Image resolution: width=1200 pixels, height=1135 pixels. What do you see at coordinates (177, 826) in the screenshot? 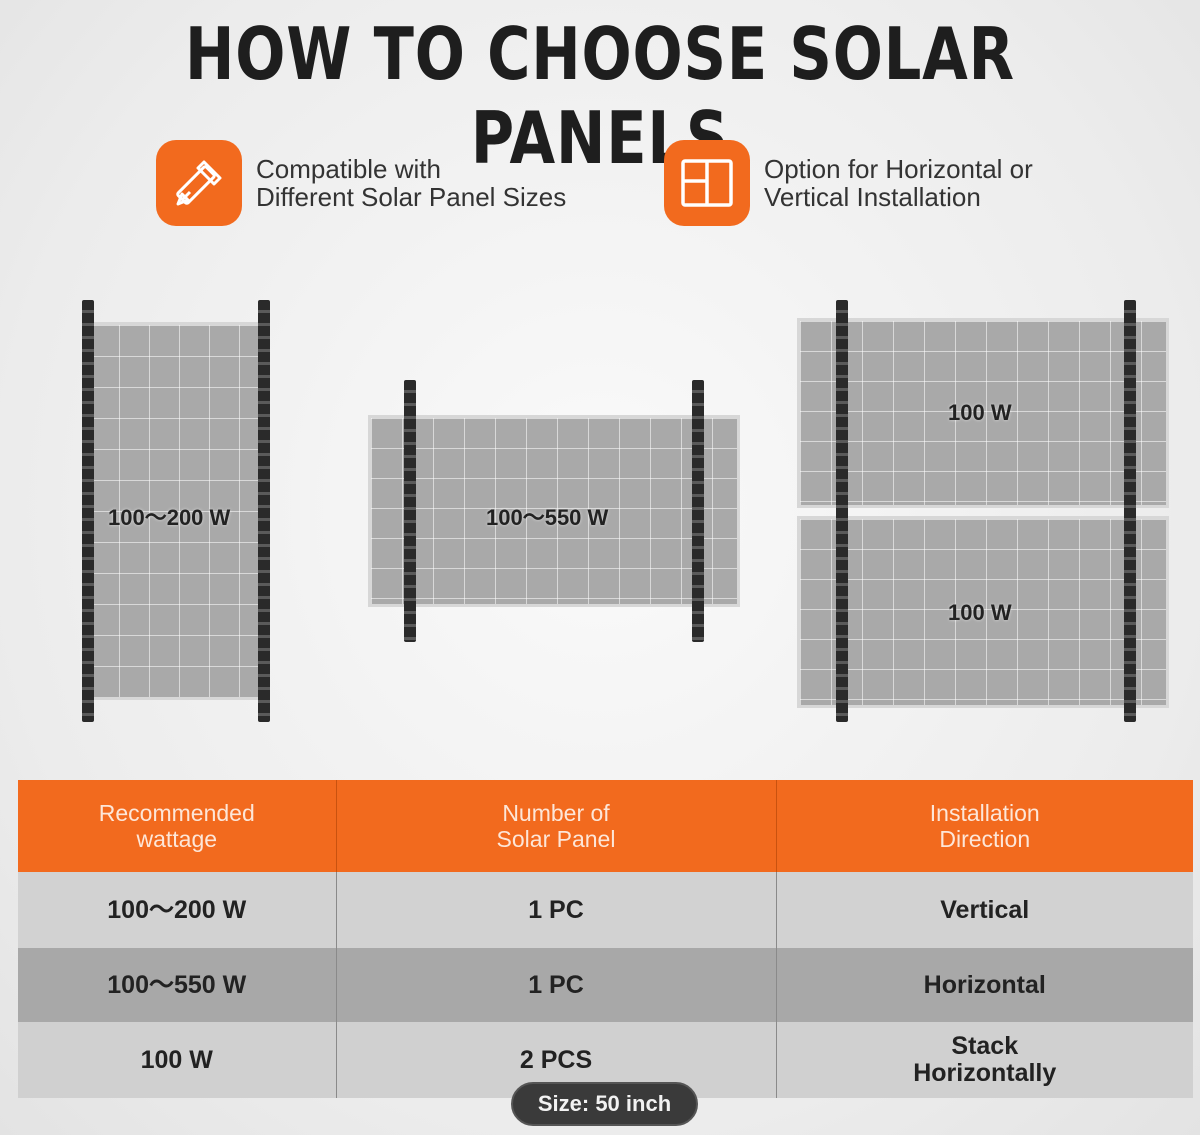
I see `header-recommended-wattage: Recommended wattage` at bounding box center [177, 826].